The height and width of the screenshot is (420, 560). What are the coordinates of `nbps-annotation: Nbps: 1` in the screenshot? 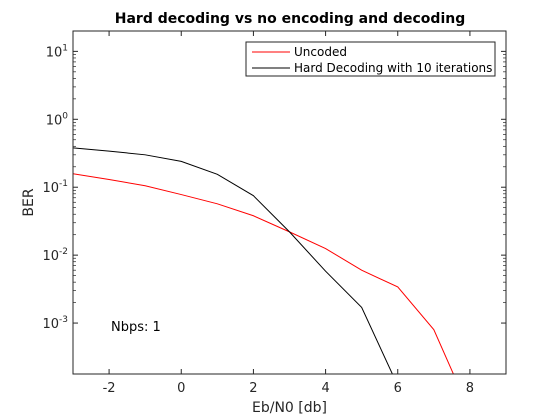 It's located at (136, 327).